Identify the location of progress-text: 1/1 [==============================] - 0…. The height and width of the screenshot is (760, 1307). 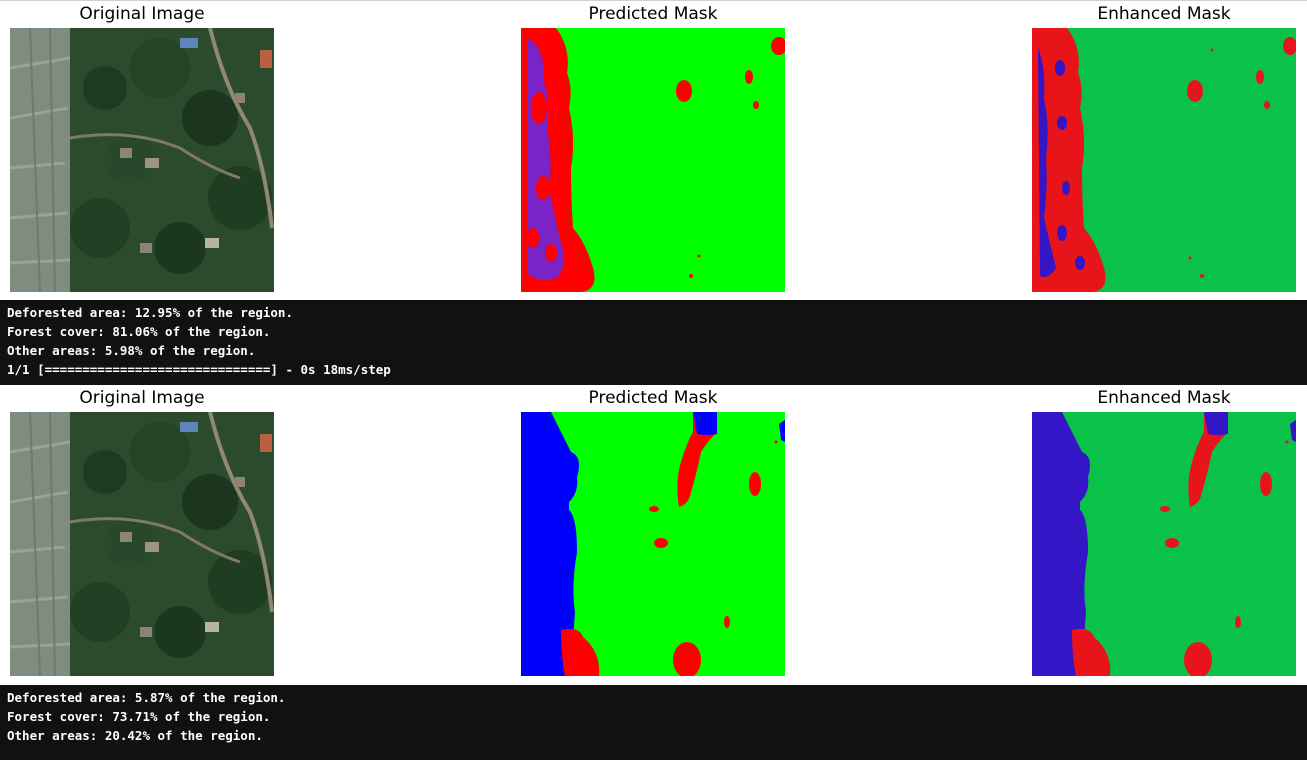
(199, 369).